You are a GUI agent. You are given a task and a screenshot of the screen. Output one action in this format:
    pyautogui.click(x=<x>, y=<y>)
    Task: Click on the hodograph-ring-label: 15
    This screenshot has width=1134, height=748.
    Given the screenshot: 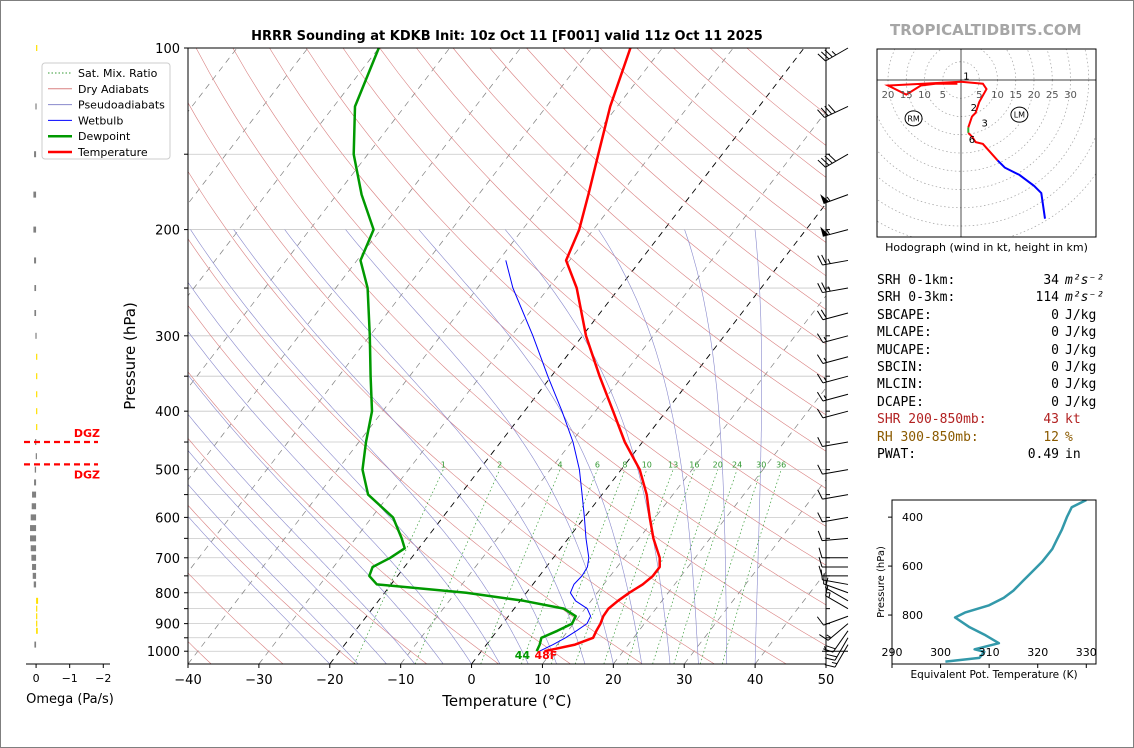 What is the action you would take?
    pyautogui.click(x=906, y=95)
    